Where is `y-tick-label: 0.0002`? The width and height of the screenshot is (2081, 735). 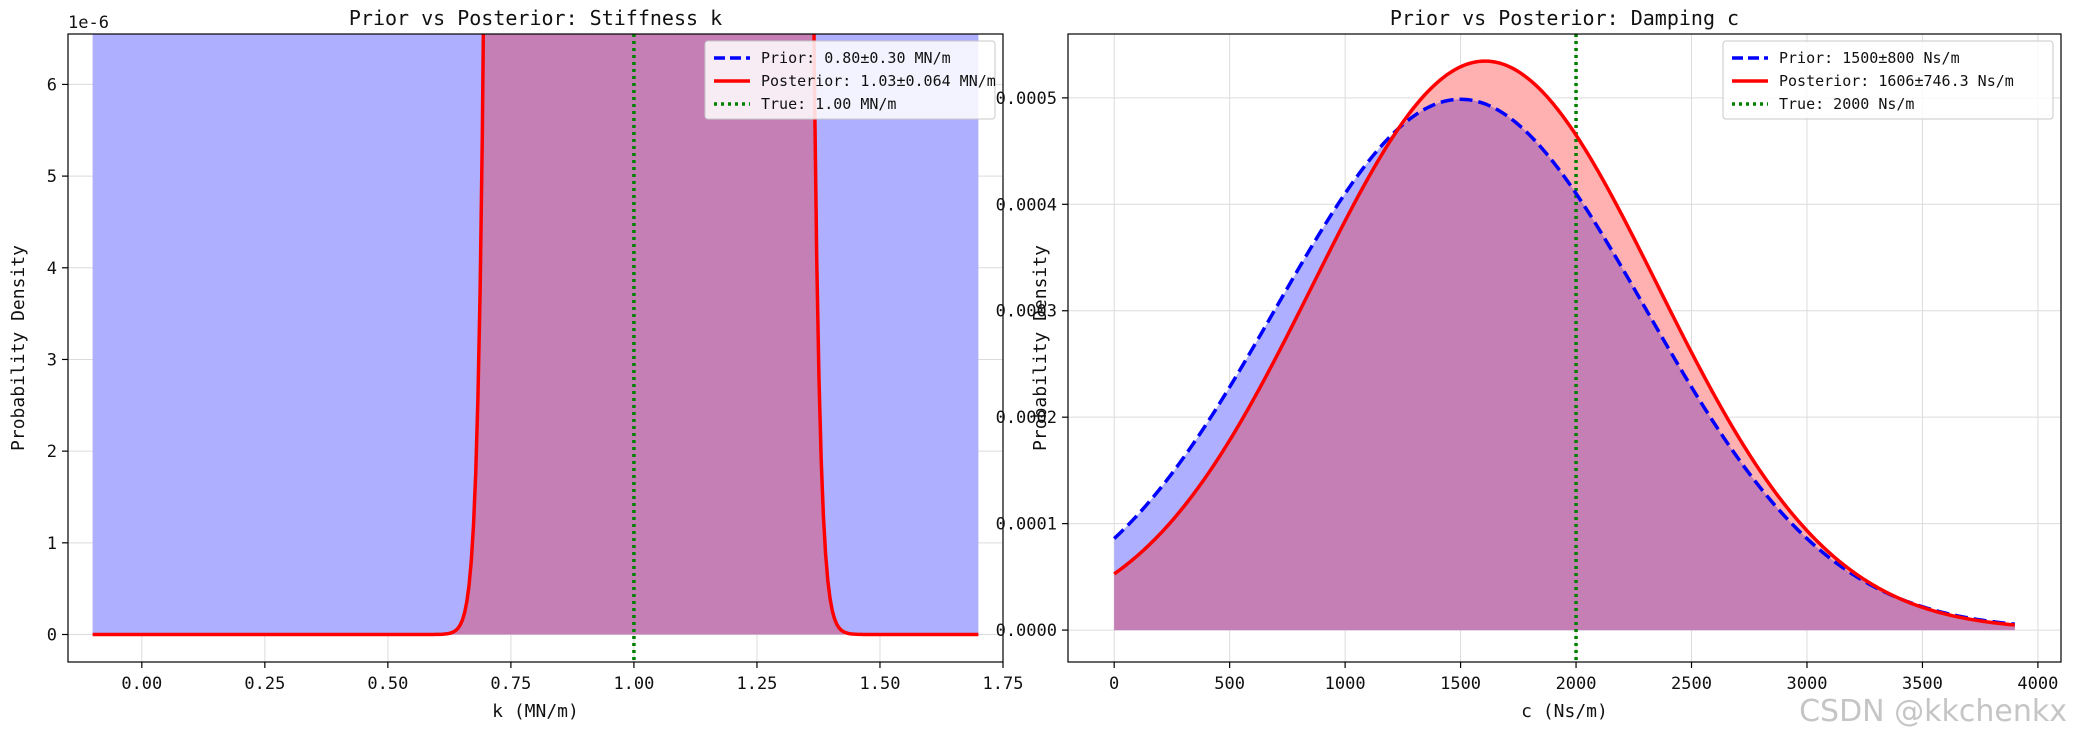 y-tick-label: 0.0002 is located at coordinates (1026, 418).